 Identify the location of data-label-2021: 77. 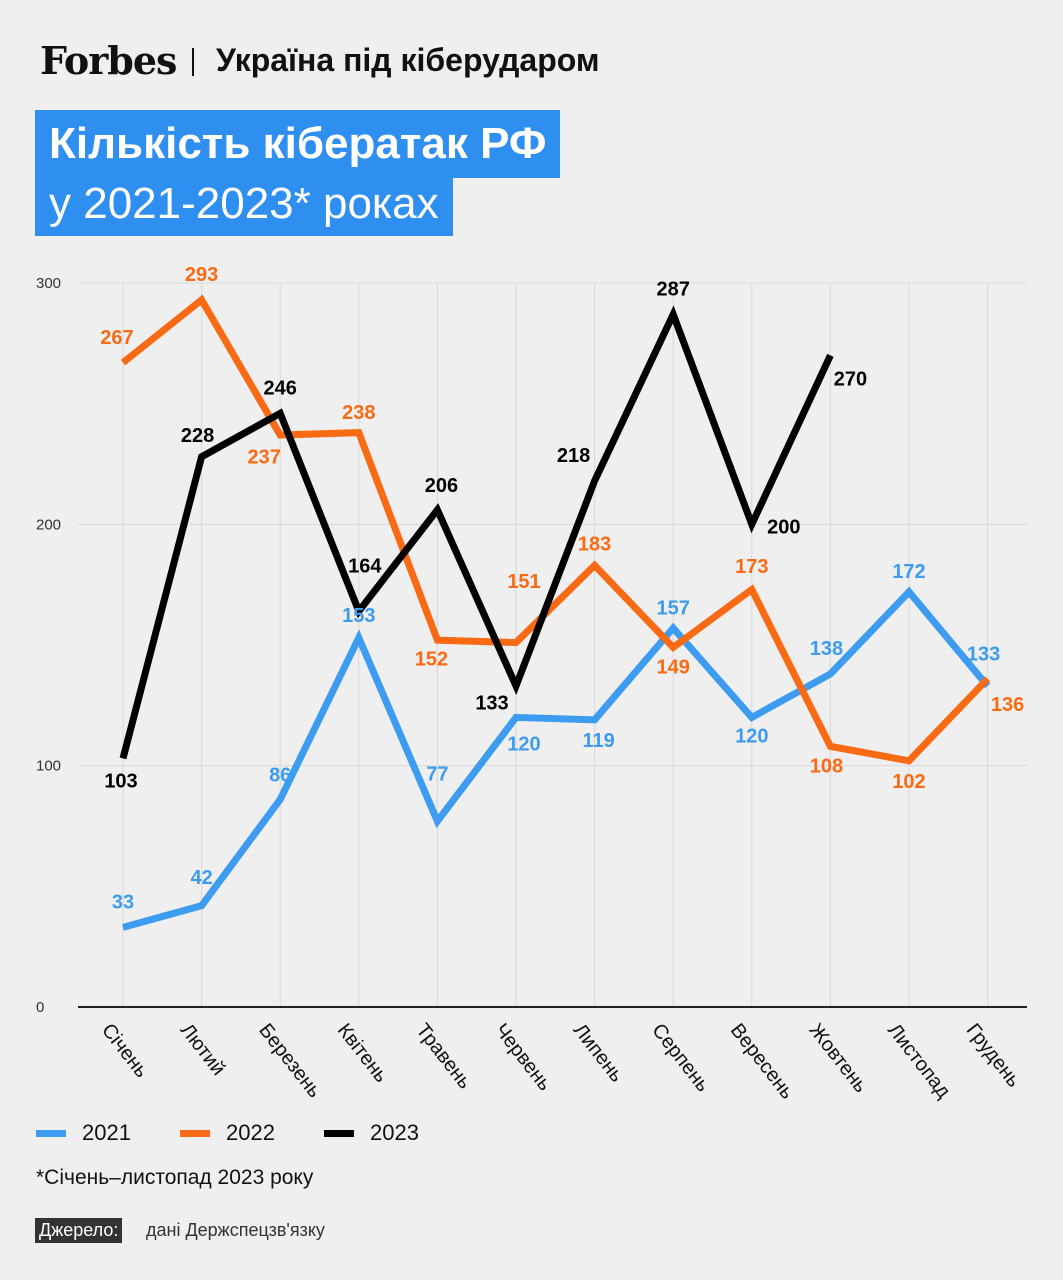
(437, 774).